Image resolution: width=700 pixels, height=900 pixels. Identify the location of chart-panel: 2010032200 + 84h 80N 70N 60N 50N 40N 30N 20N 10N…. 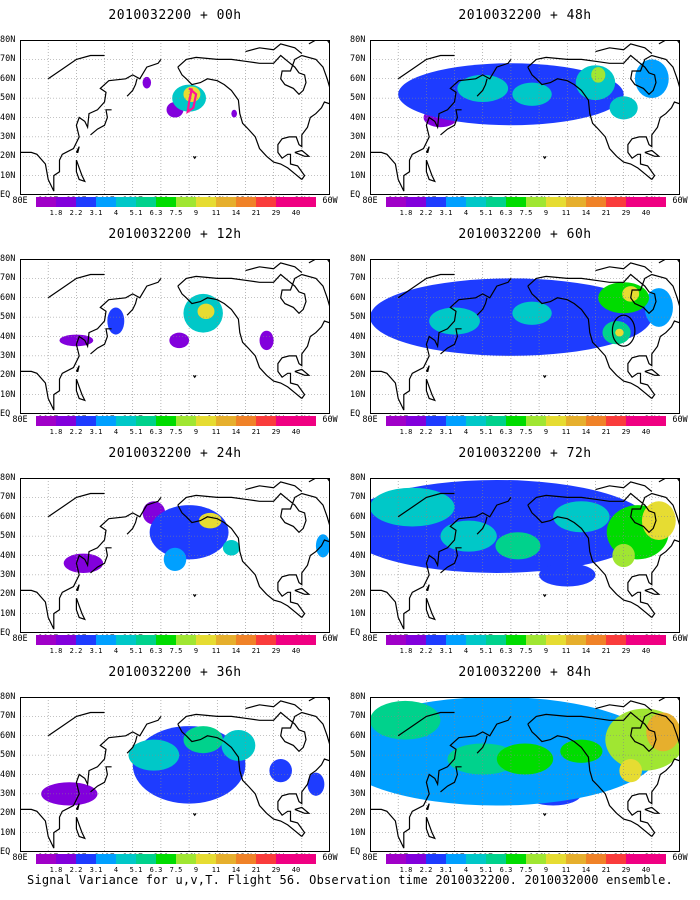
(525, 768).